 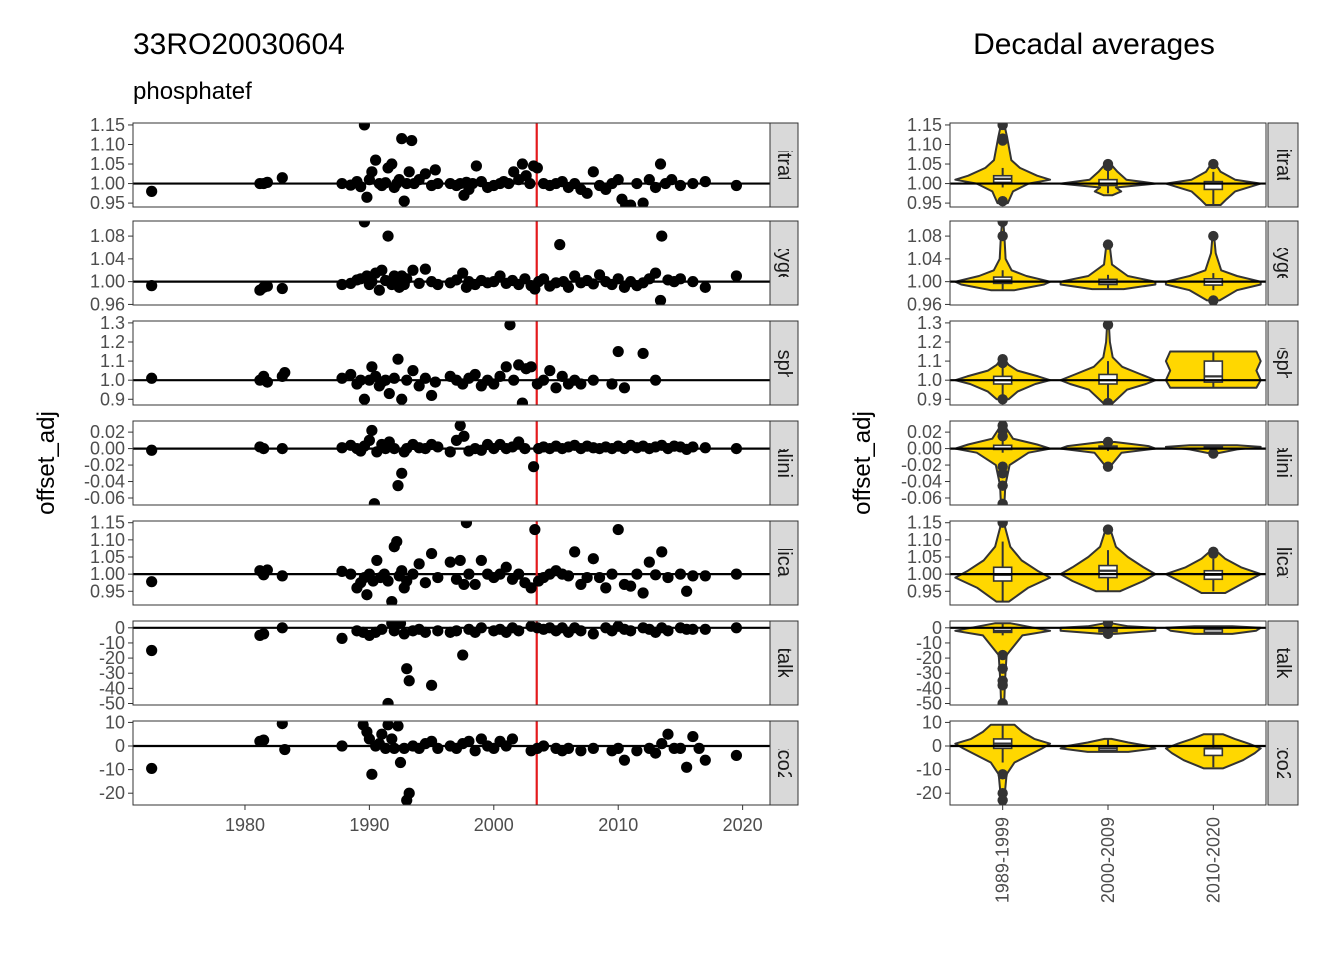 I want to click on right-panel-salinity-marks, so click(x=1108, y=463).